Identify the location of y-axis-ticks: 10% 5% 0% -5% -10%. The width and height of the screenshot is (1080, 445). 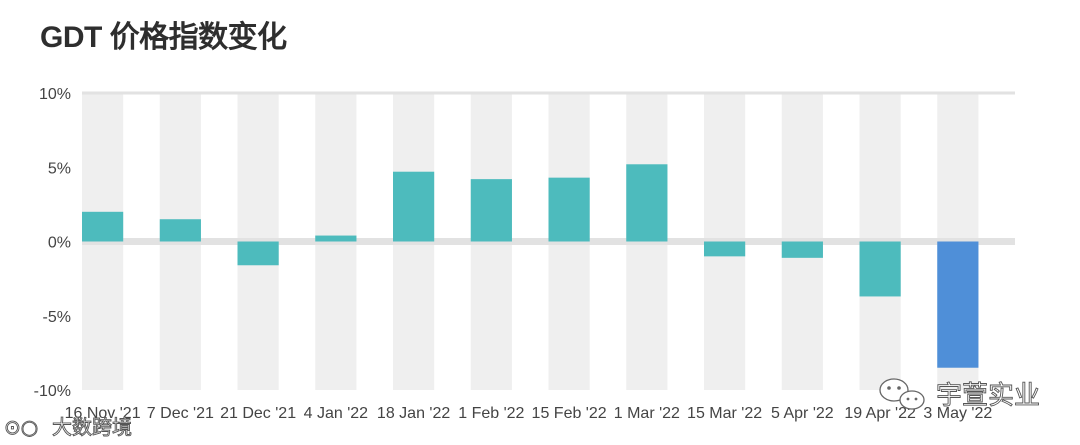
(52, 243).